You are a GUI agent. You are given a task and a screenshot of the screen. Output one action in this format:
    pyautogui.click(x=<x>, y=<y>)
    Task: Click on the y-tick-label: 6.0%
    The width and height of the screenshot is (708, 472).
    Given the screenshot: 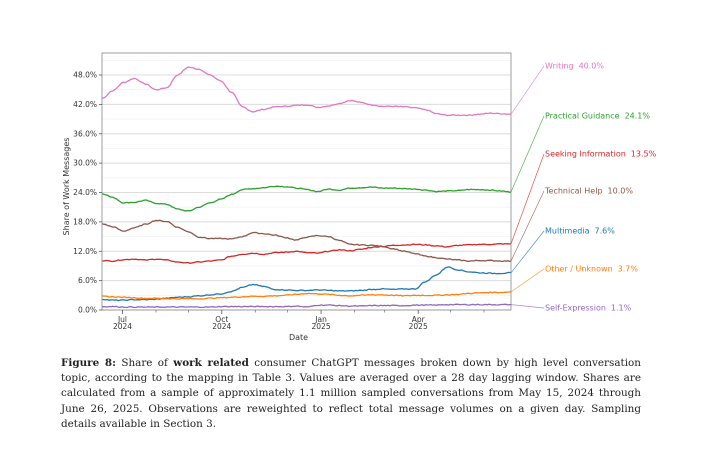 What is the action you would take?
    pyautogui.click(x=87, y=280)
    